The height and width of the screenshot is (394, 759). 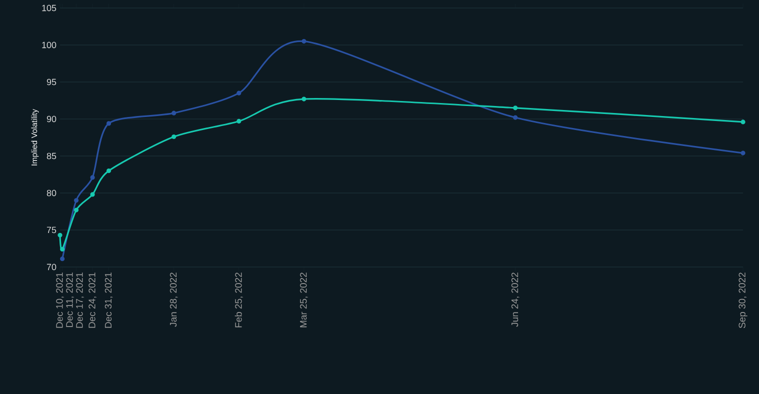 What do you see at coordinates (70, 300) in the screenshot?
I see `x-tick-label: Dec 11, 2021` at bounding box center [70, 300].